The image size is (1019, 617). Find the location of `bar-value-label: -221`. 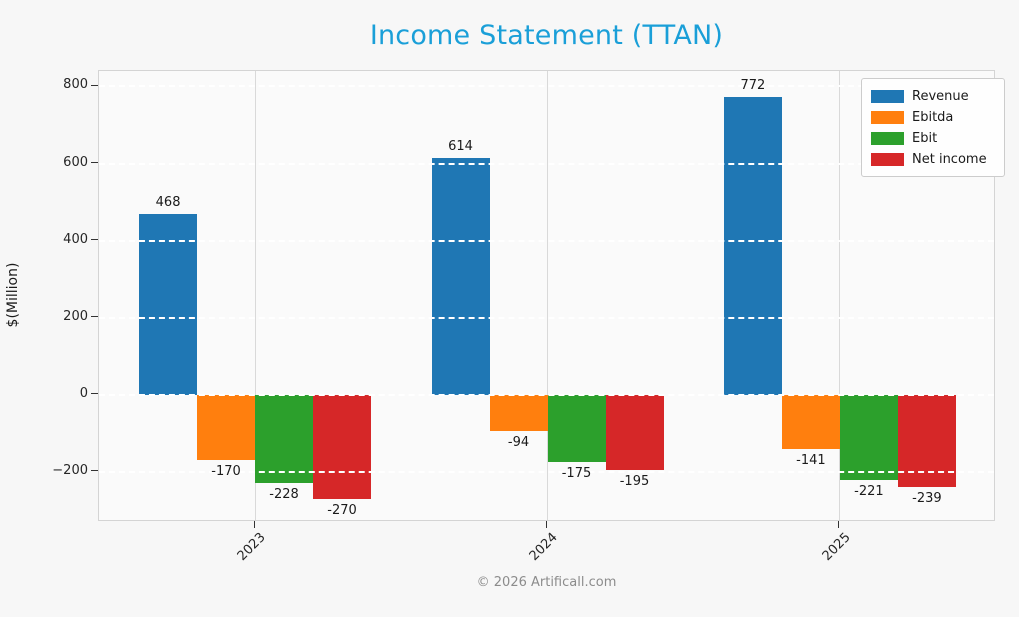

bar-value-label: -221 is located at coordinates (869, 491).